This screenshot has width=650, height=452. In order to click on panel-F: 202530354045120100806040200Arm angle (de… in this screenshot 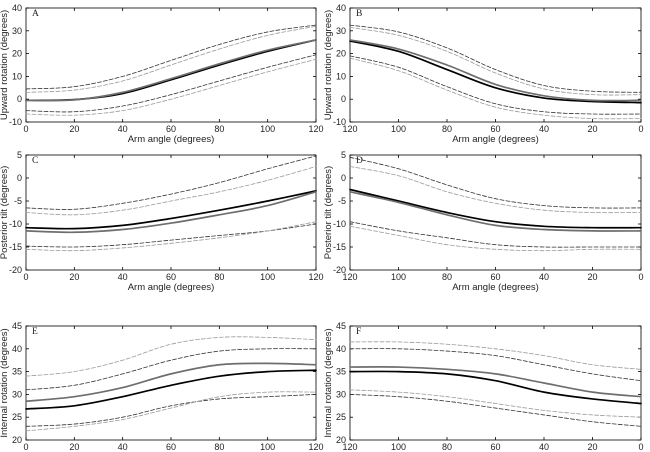, I will do `click(483, 386)`.